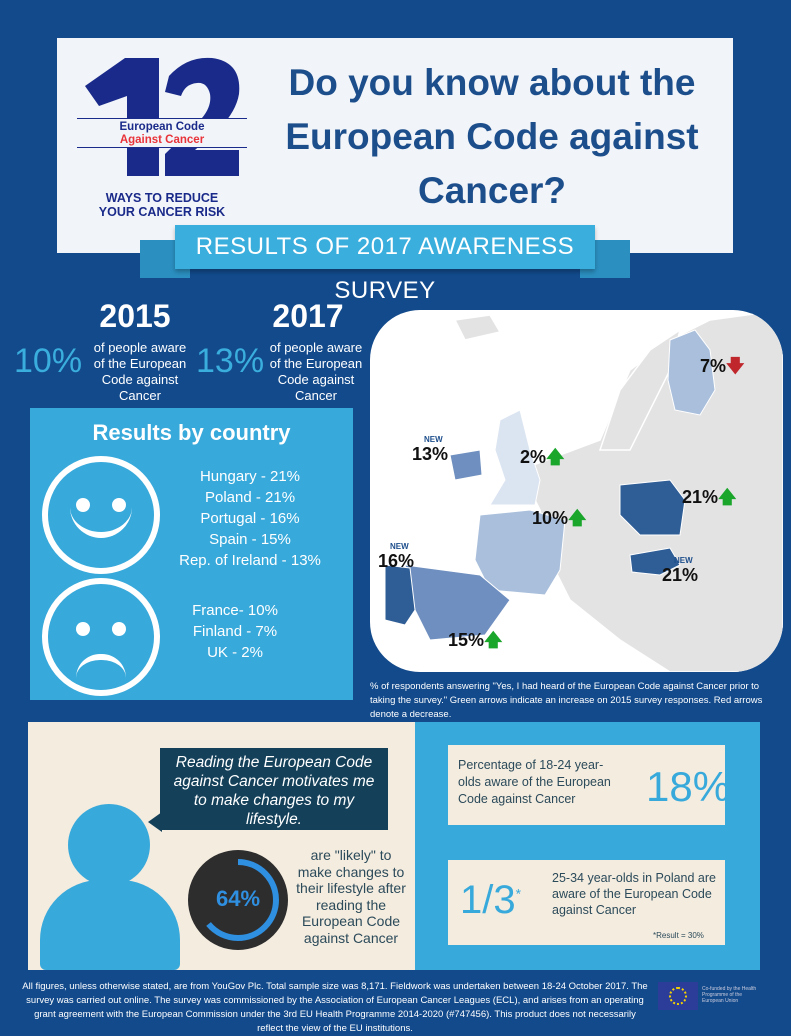  Describe the element at coordinates (396, 556) in the screenshot. I see `map-label-portugal: NEW 16%` at that location.